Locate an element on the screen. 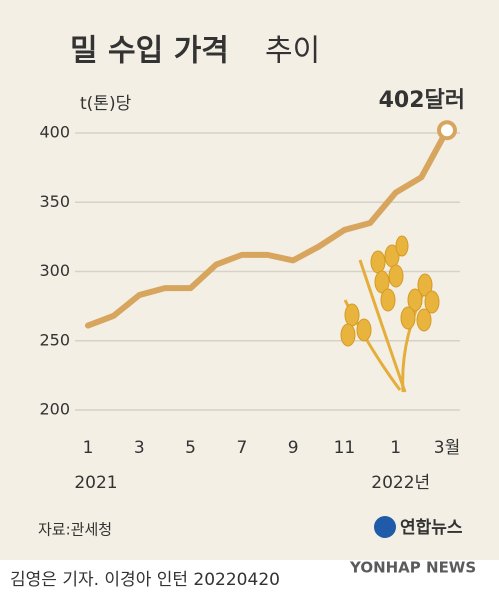 Image resolution: width=499 pixels, height=597 pixels. source: 자료:관세청 is located at coordinates (75, 530).